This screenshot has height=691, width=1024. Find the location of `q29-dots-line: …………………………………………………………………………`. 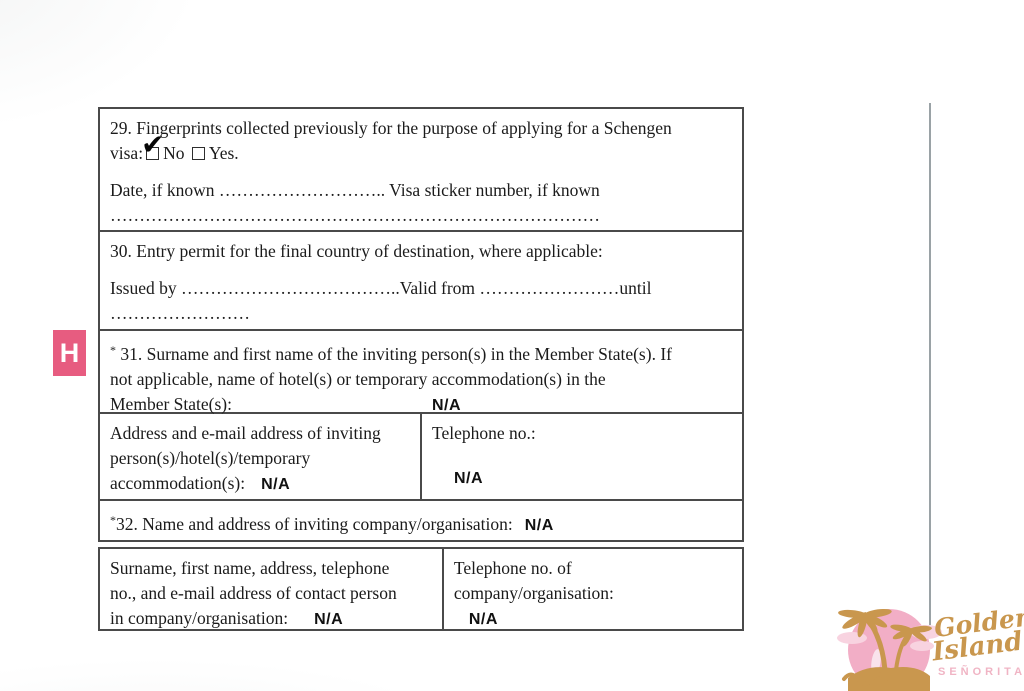

q29-dots-line: ………………………………………………………………………… is located at coordinates (355, 215).